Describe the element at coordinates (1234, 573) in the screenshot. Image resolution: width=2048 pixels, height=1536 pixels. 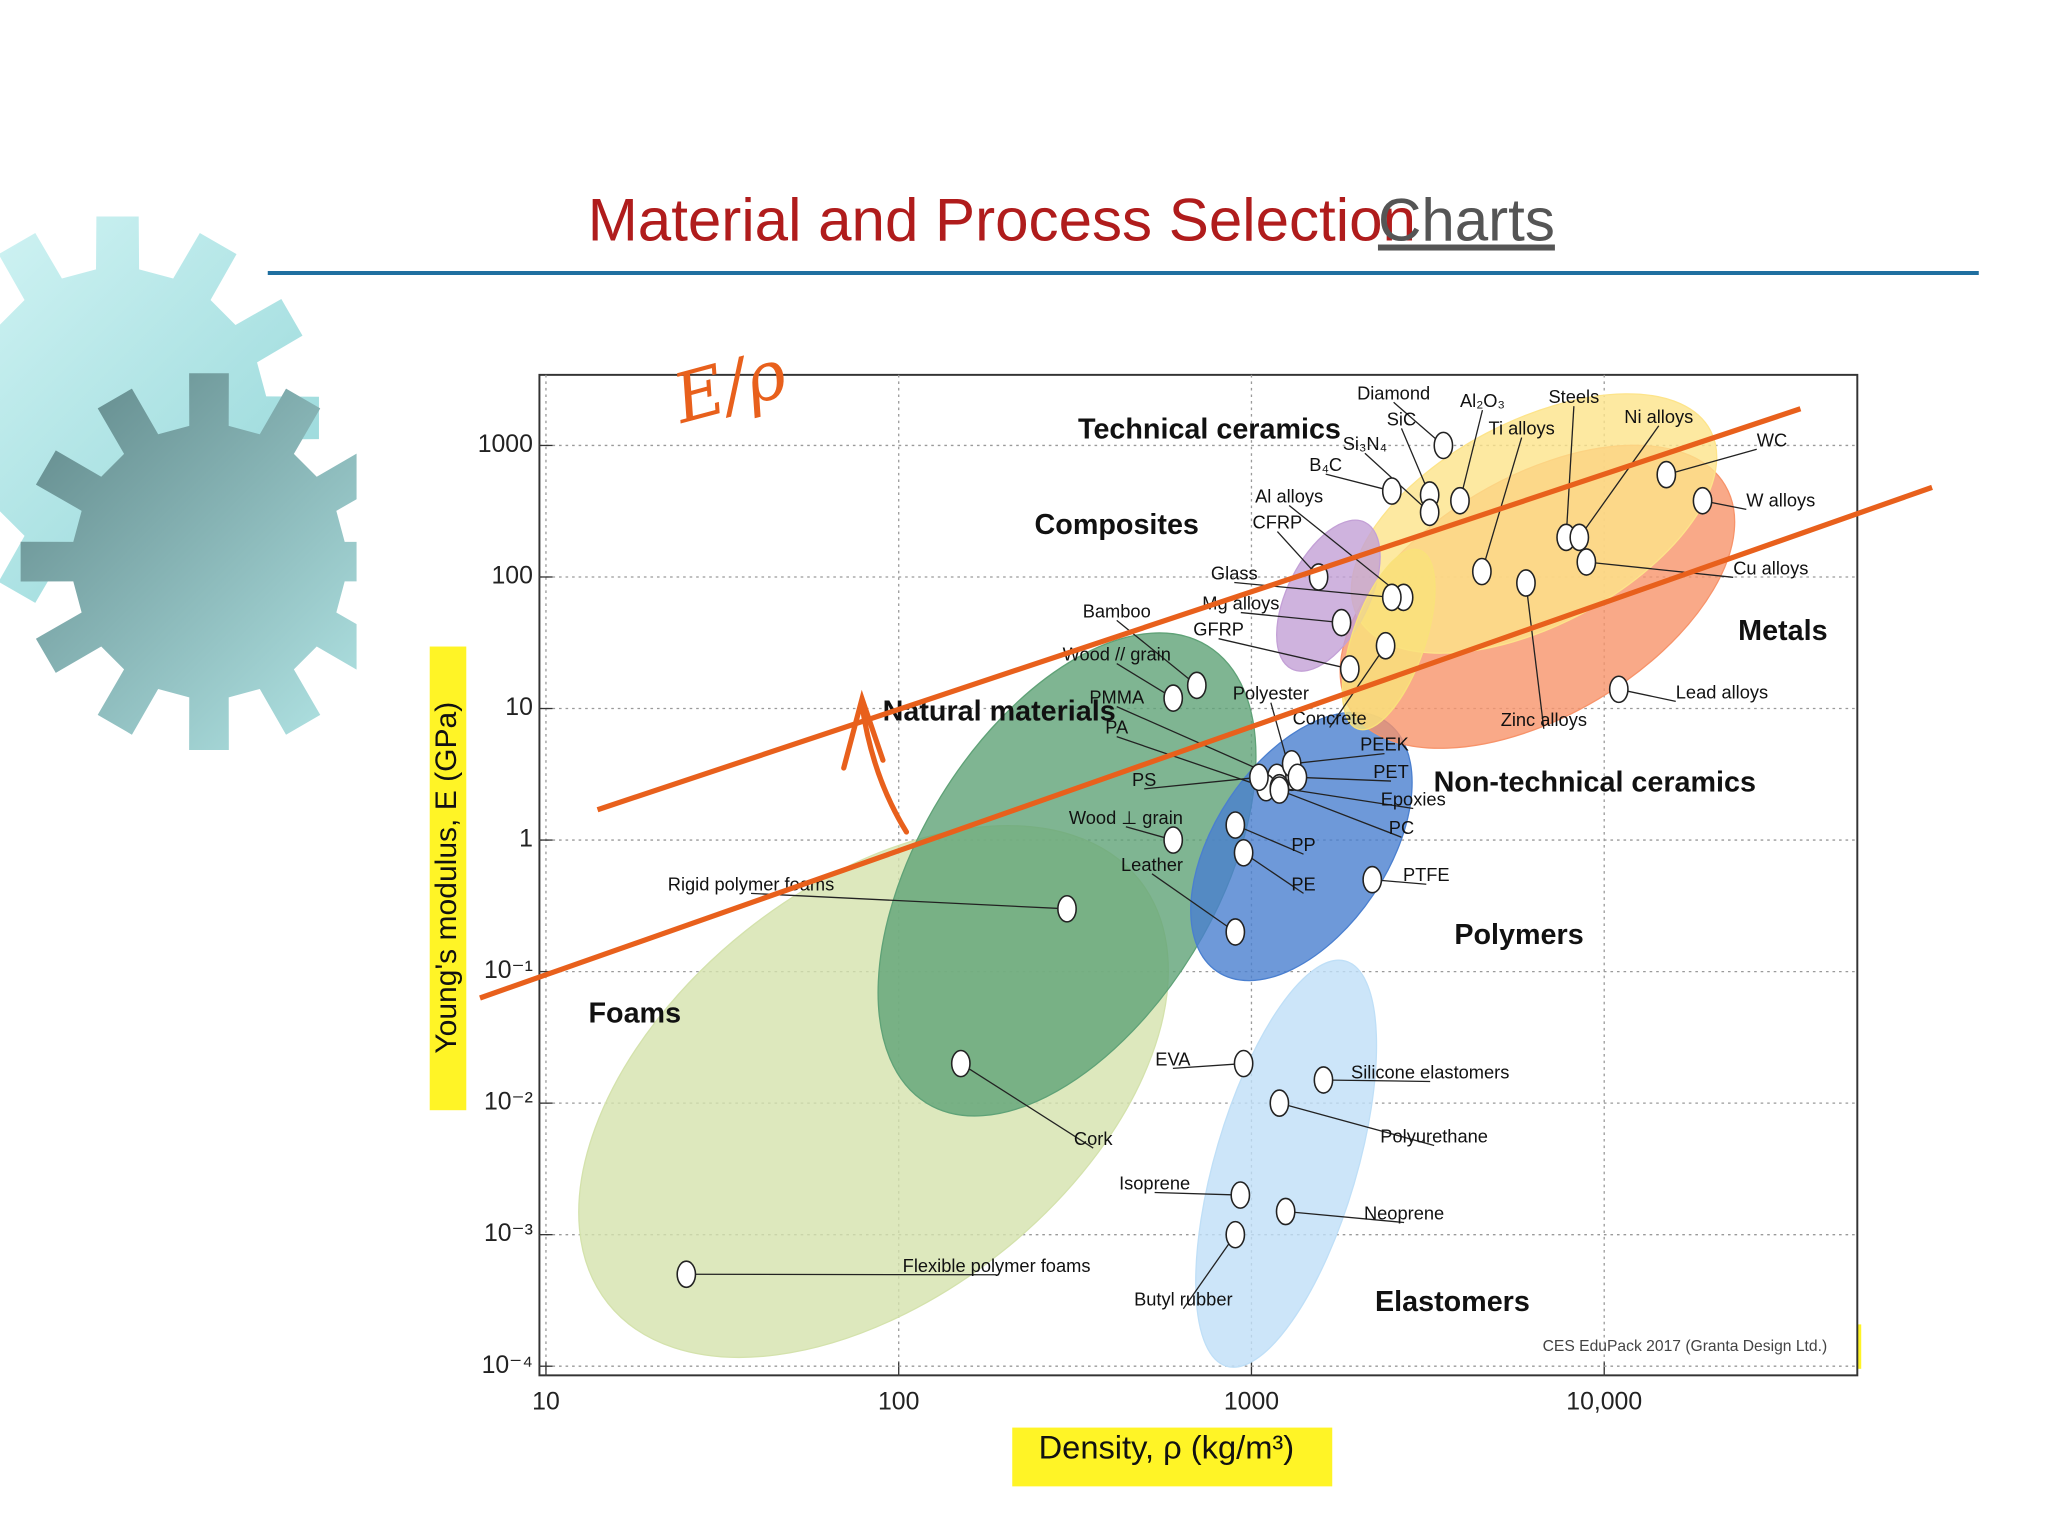
I see `material-label: Glass` at that location.